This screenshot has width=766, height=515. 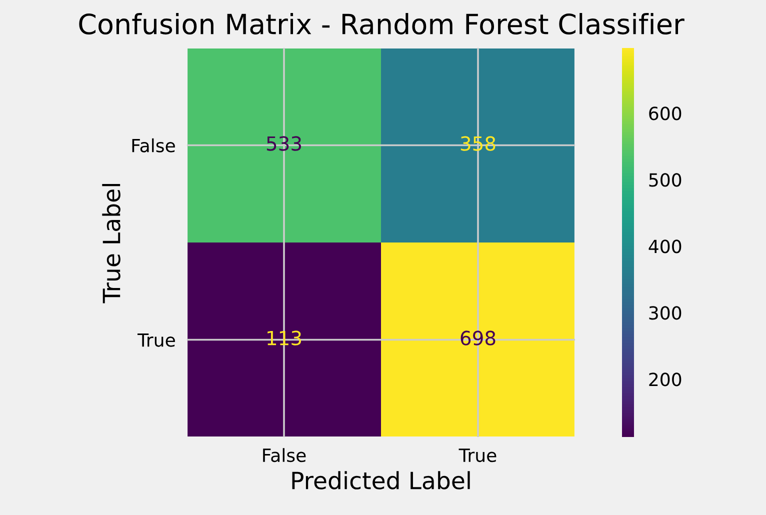 I want to click on color-bar-label: 200, so click(x=665, y=379).